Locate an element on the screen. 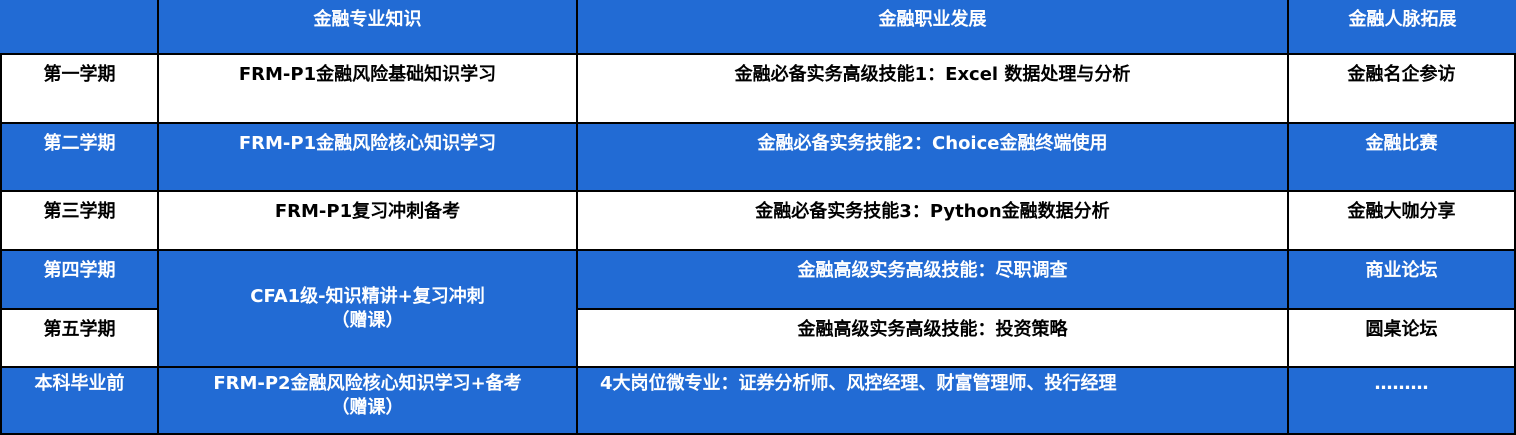  knowledge-text: CFA1级-知识精讲+复习冲刺 is located at coordinates (367, 296).